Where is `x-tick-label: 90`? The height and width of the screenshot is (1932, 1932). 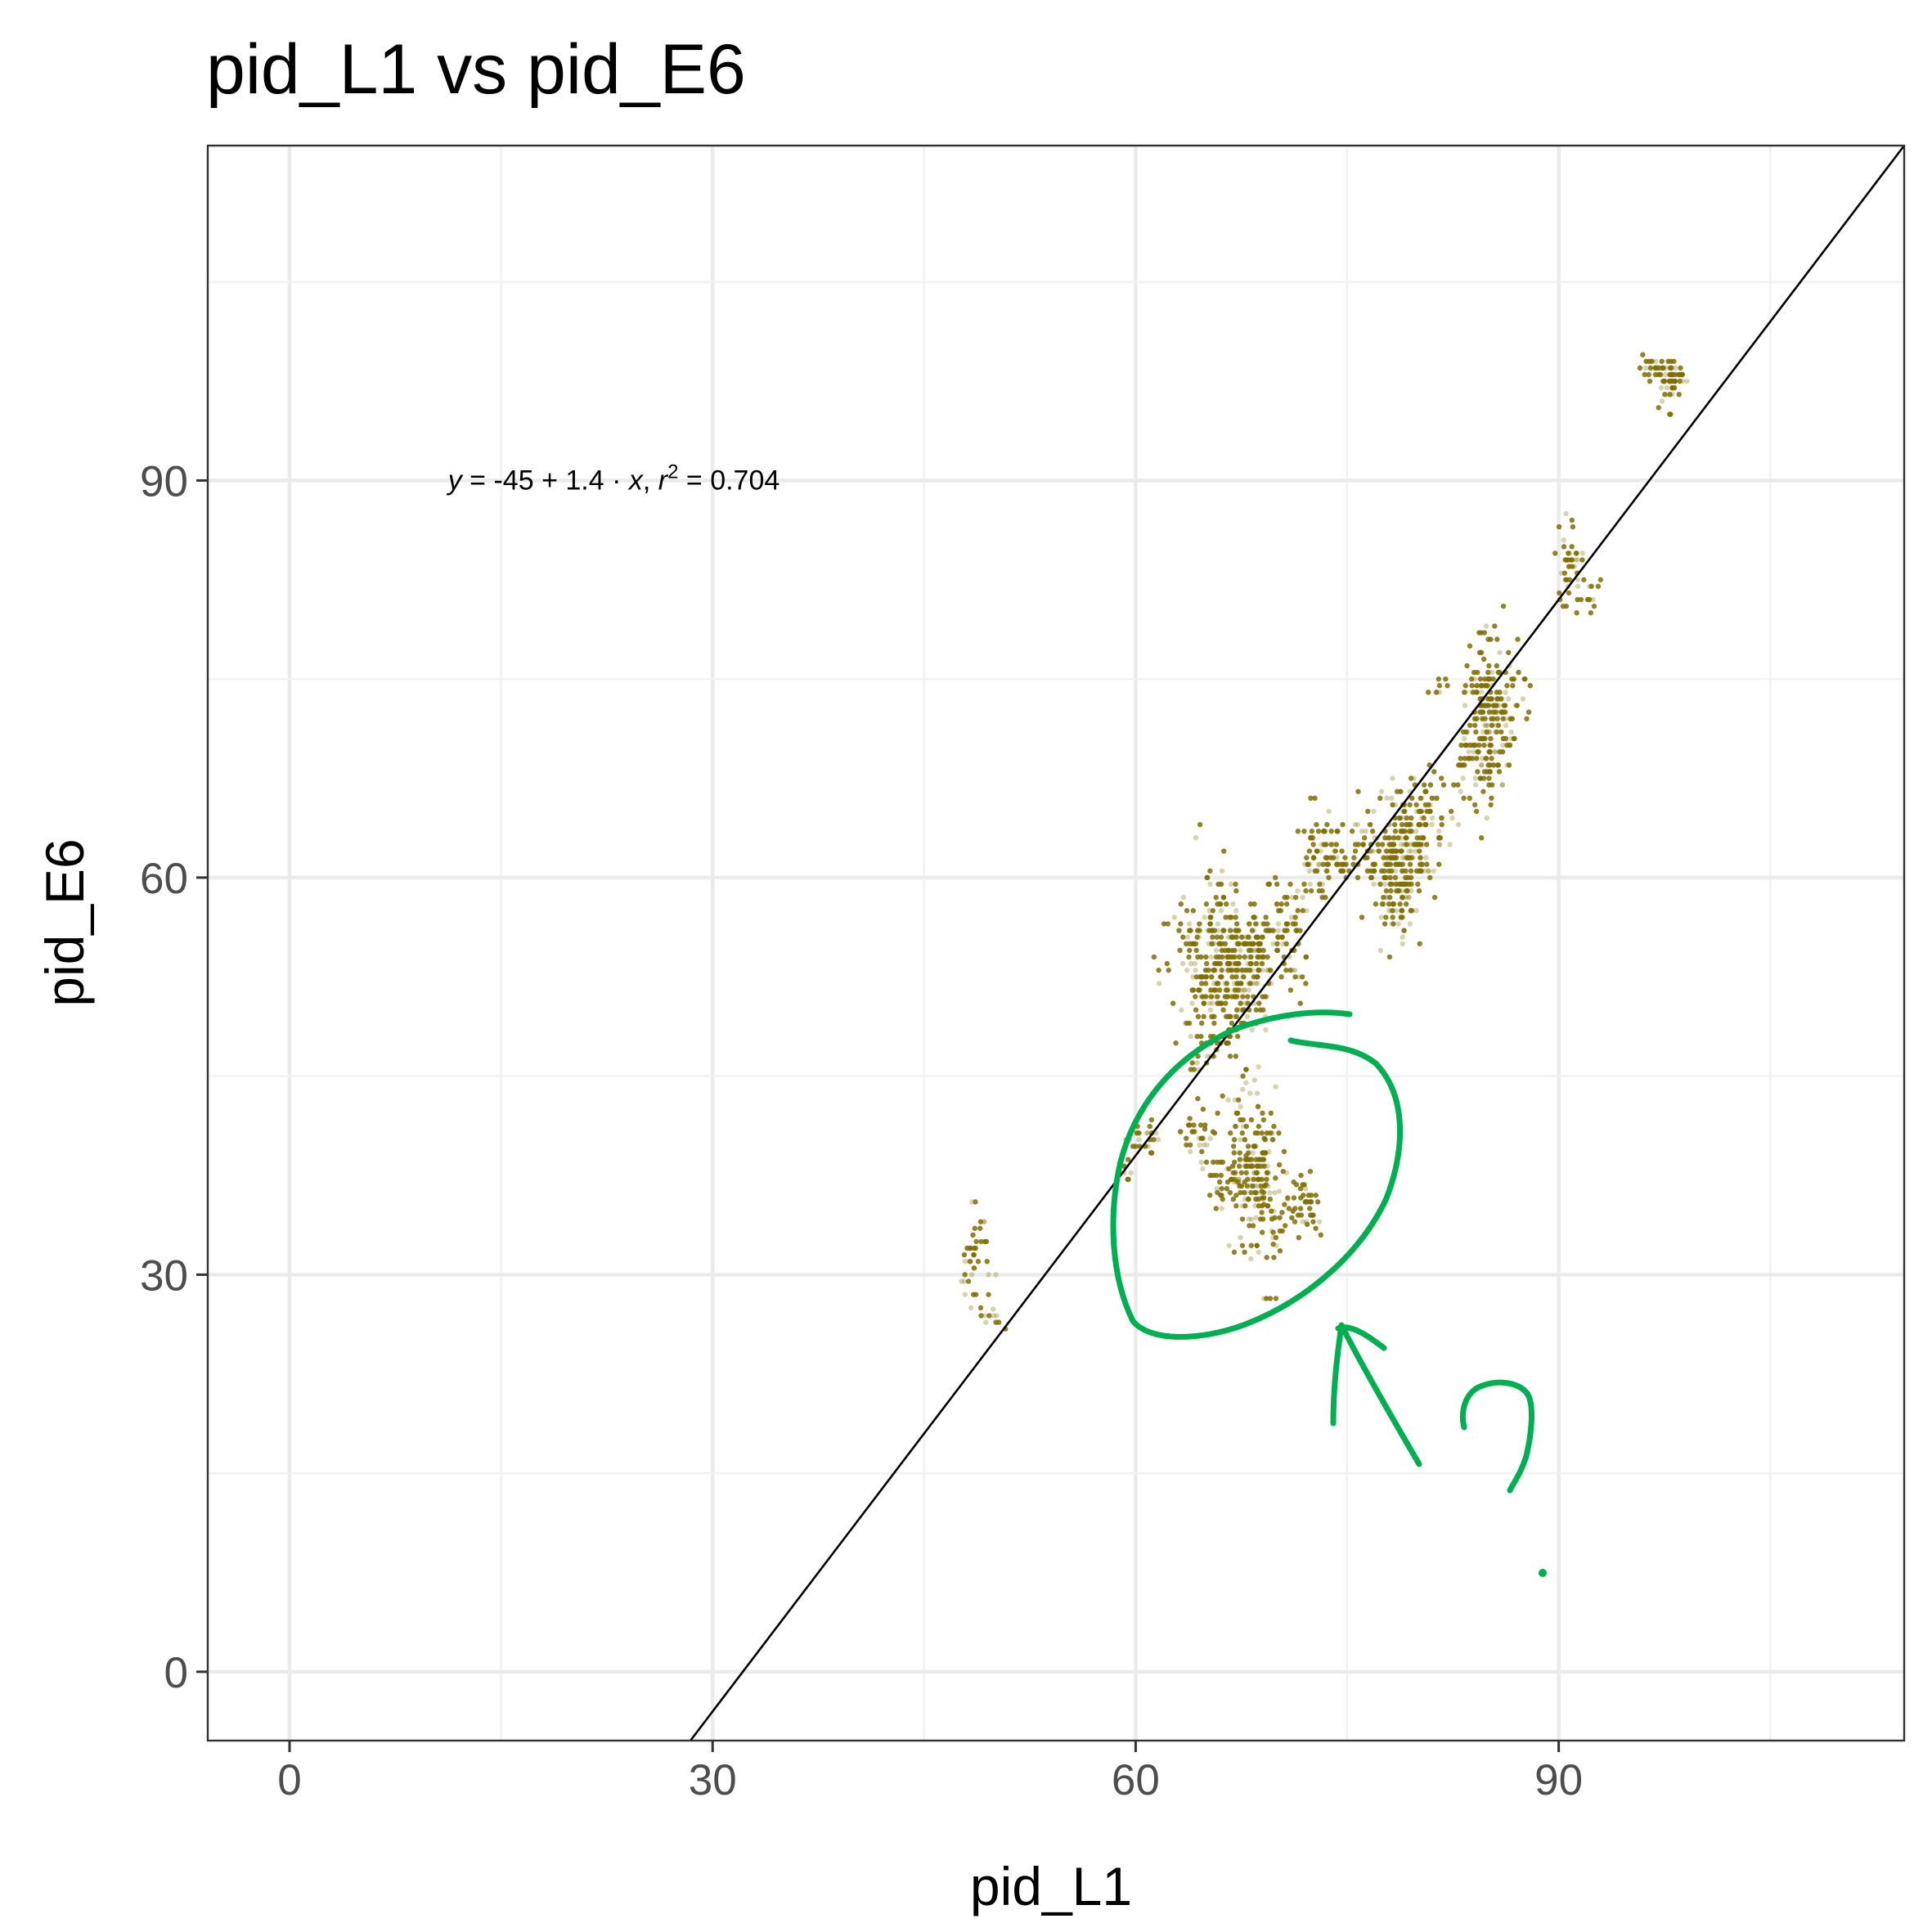 x-tick-label: 90 is located at coordinates (1558, 1780).